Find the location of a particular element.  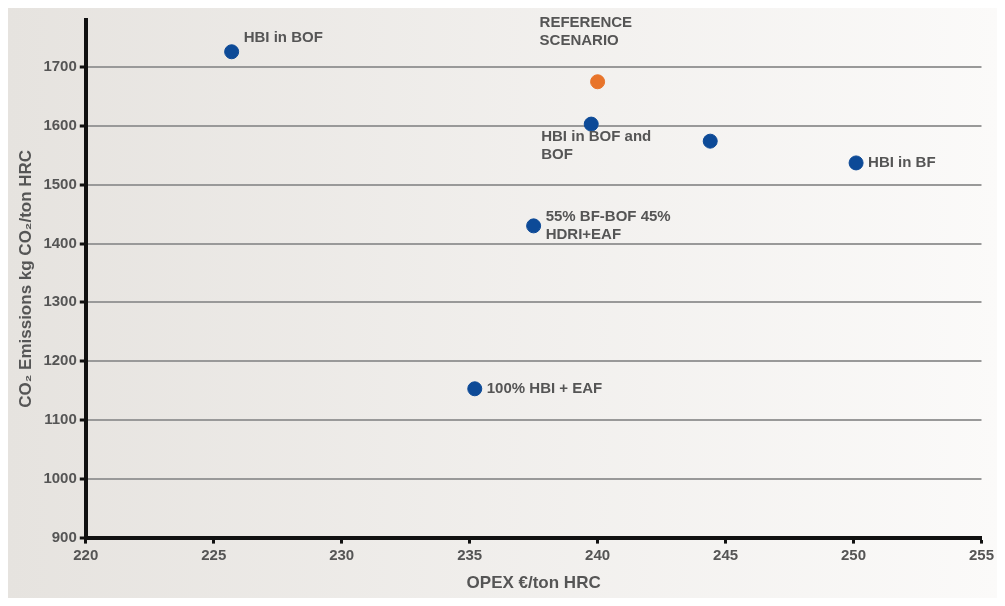

y-tick-label: 1000 is located at coordinates (60, 477).